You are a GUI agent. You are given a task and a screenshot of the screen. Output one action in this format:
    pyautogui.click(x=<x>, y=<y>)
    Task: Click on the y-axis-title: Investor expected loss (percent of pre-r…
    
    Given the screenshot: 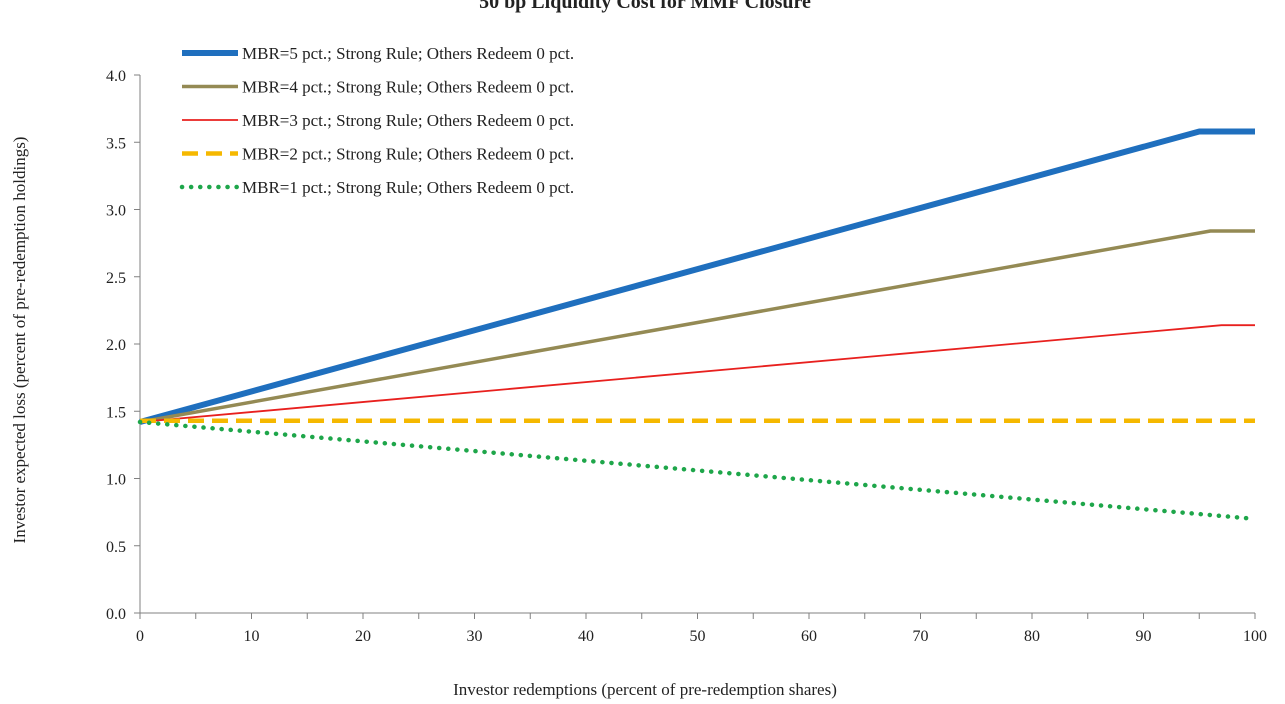 What is the action you would take?
    pyautogui.click(x=19, y=340)
    